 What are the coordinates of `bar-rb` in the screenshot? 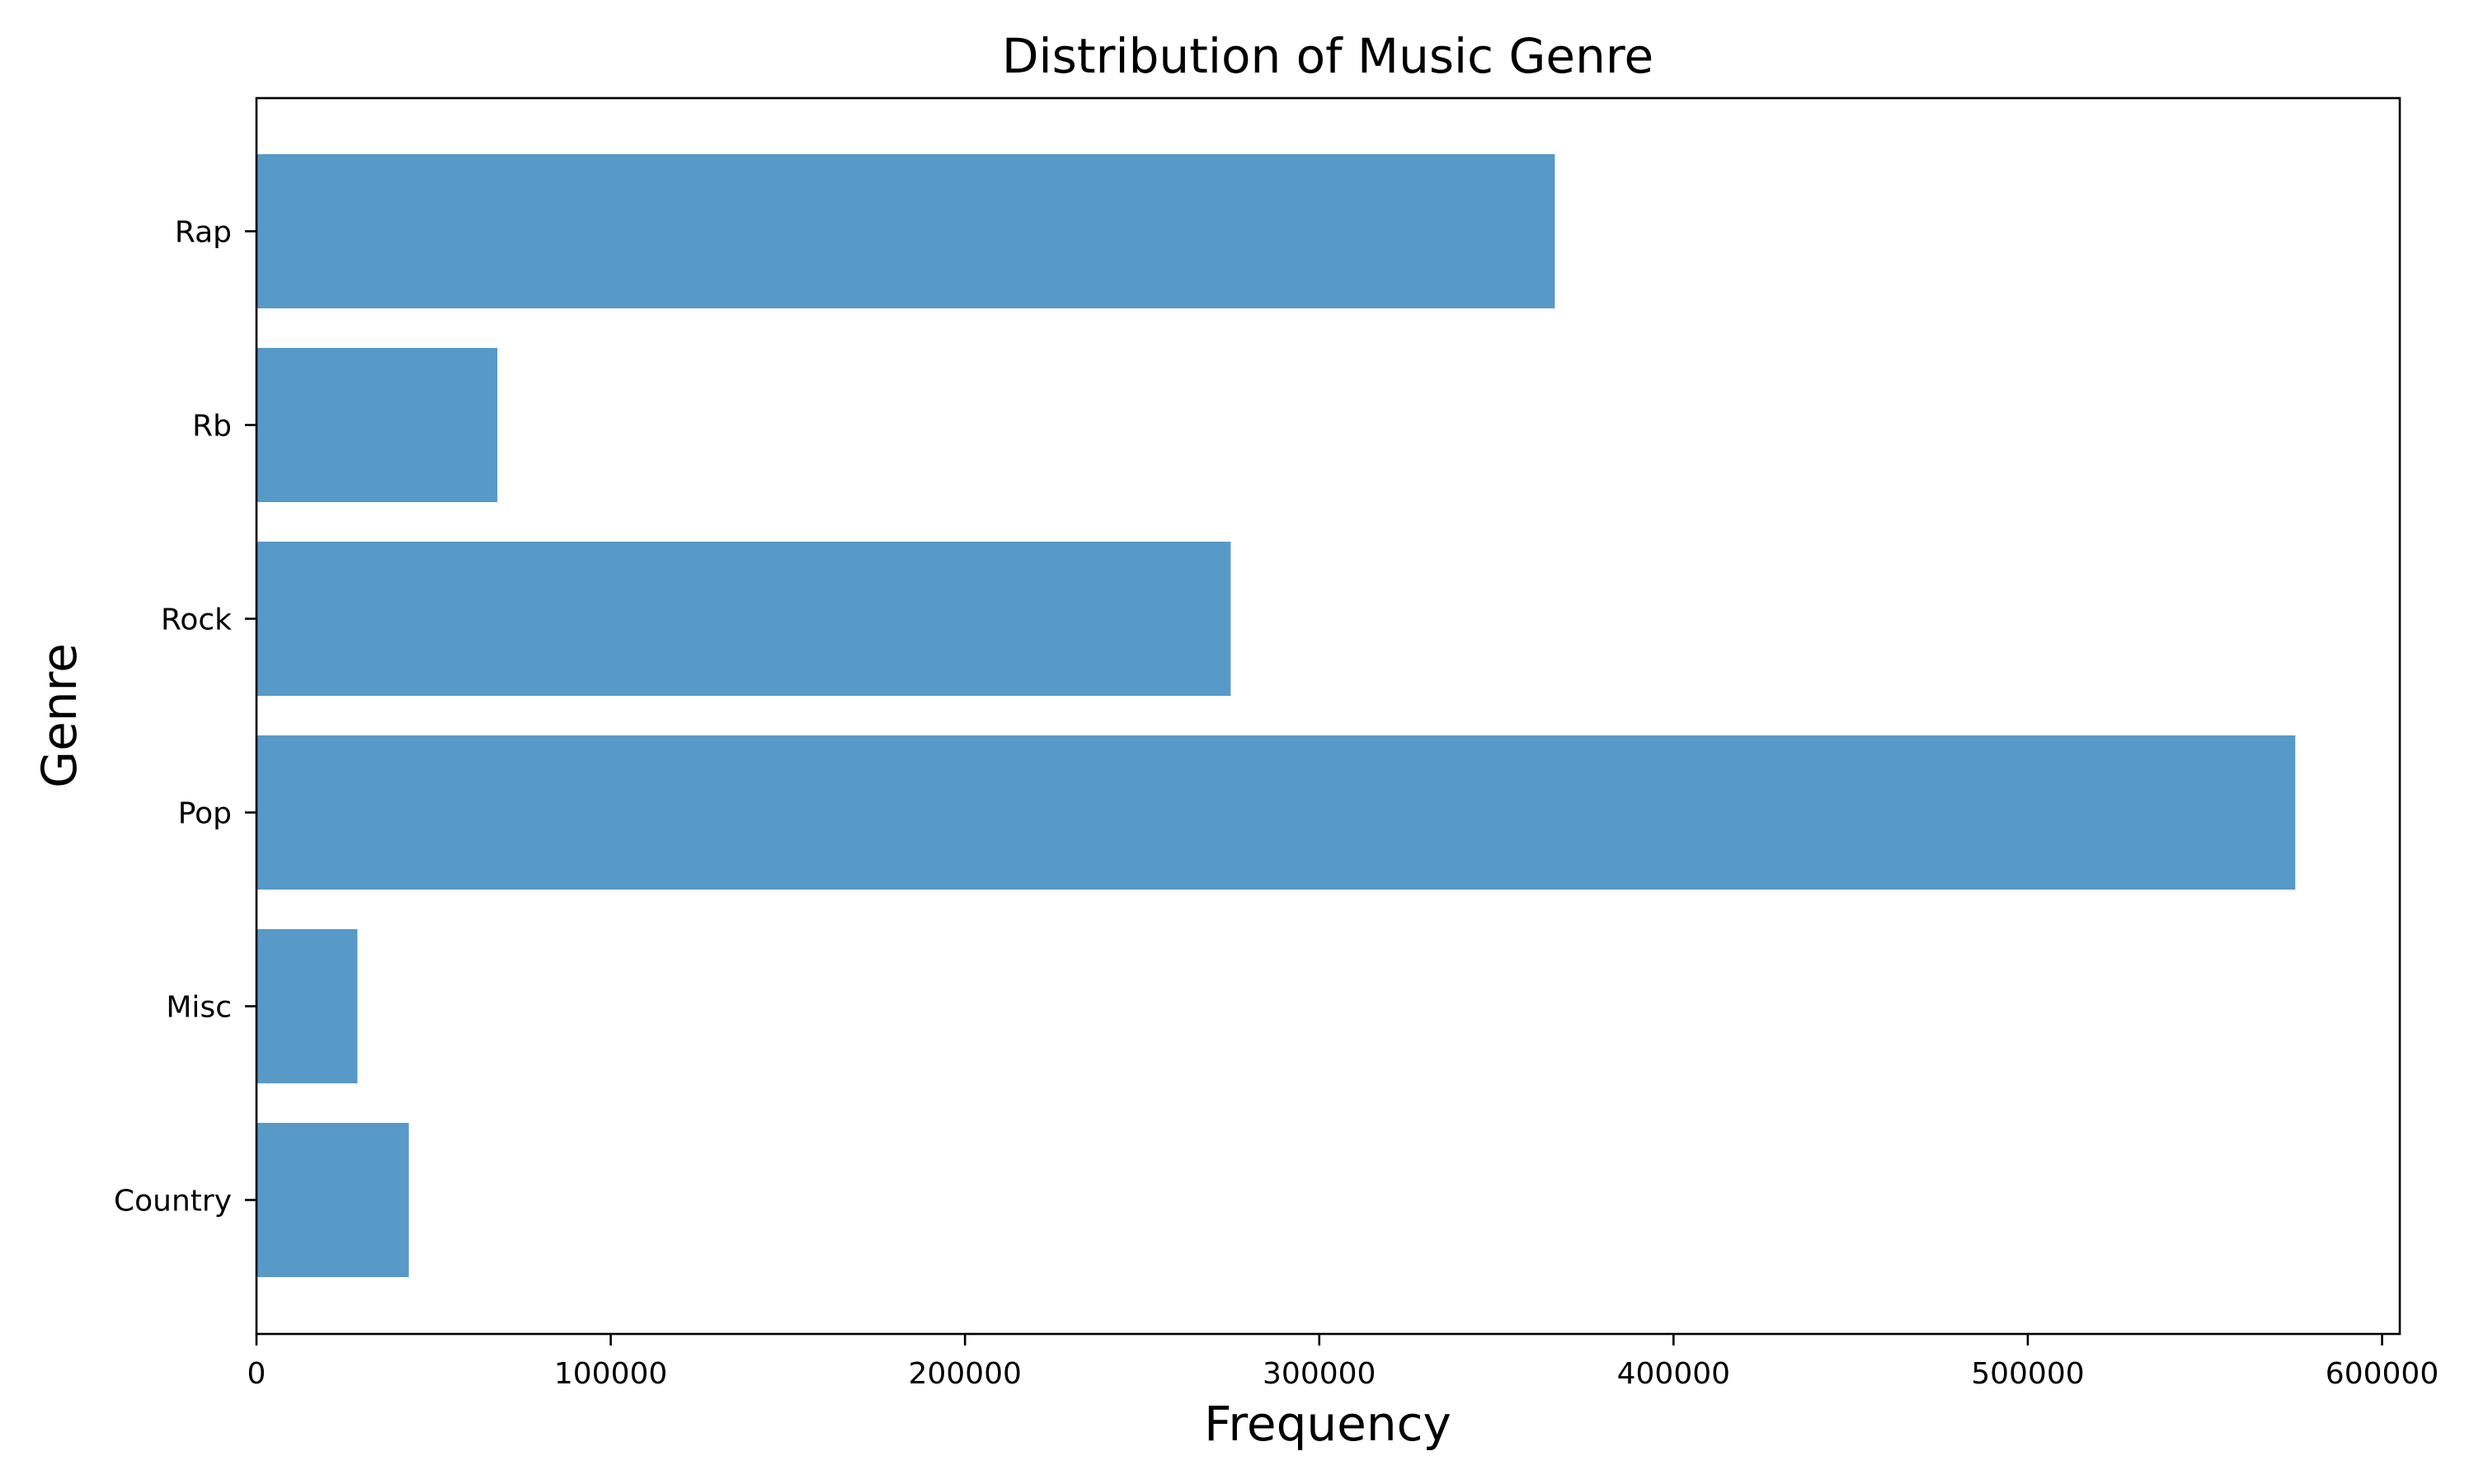 It's located at (377, 425).